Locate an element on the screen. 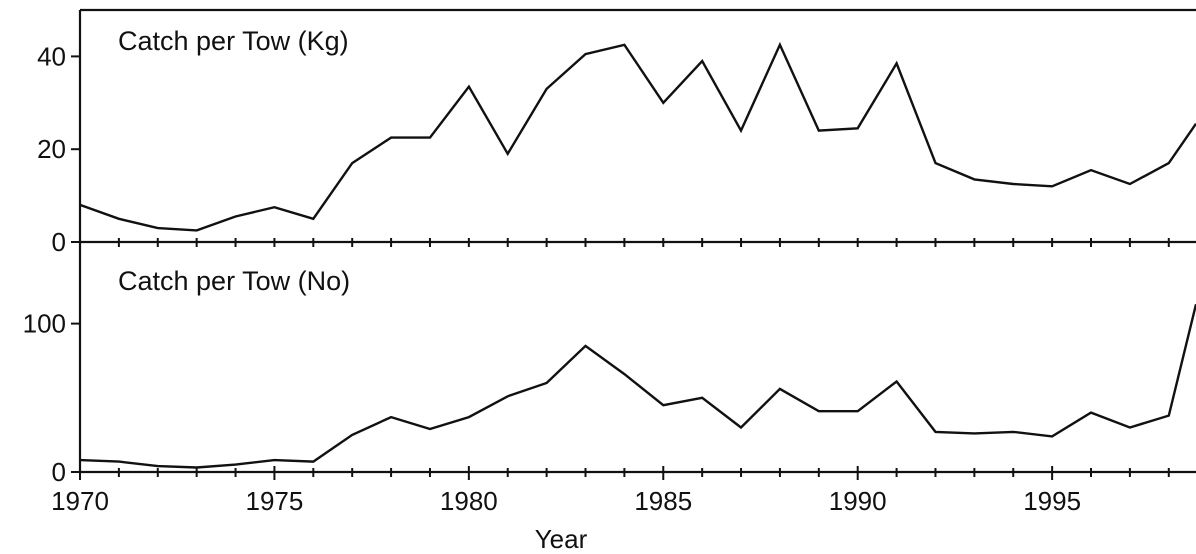  top-y-tick-label: 40 is located at coordinates (51, 56).